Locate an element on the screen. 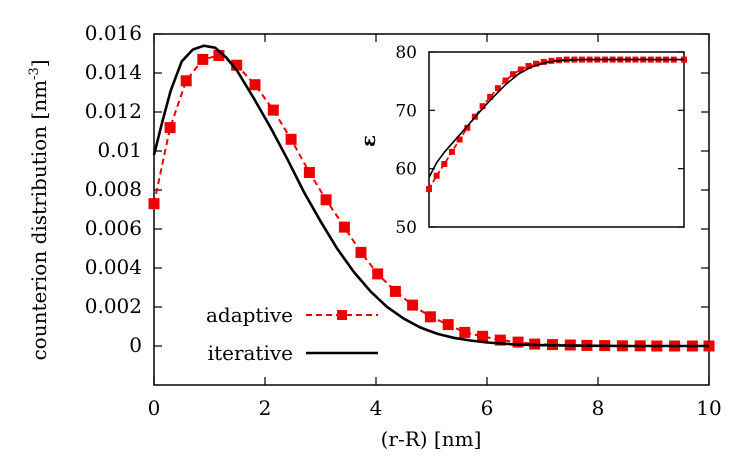 The height and width of the screenshot is (460, 747). y-axis-label: counterion distribution [nm-3] is located at coordinates (39, 209).